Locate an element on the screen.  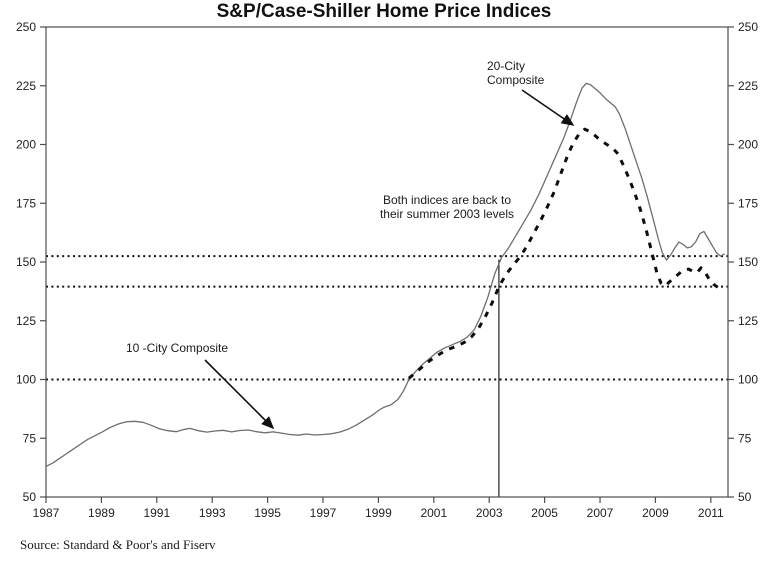
x-tick-label-1995: 1995 is located at coordinates (267, 513).